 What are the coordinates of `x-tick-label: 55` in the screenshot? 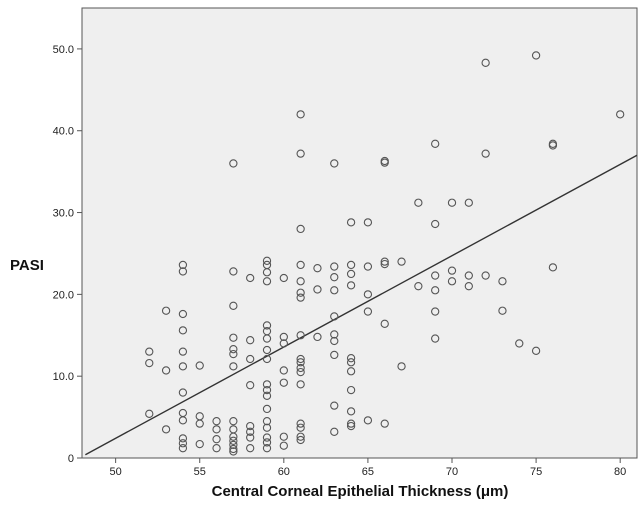 It's located at (200, 472).